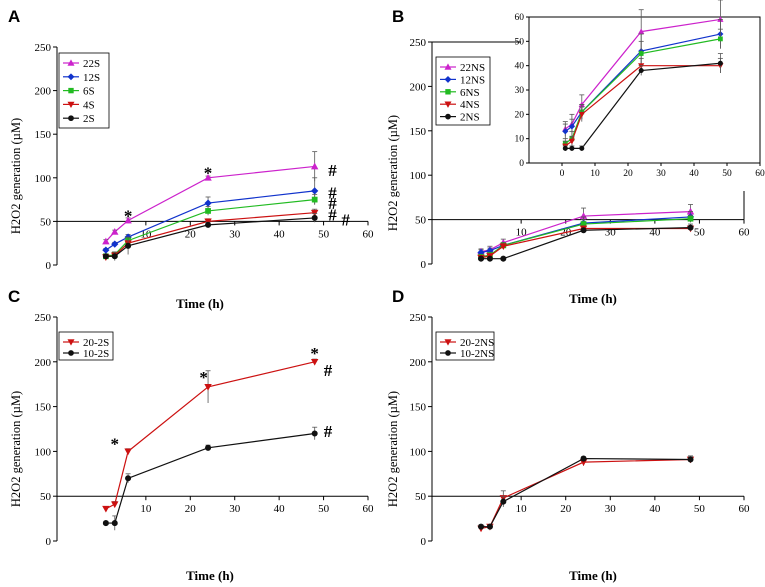 Image resolution: width=765 pixels, height=587 pixels. What do you see at coordinates (640, 89) in the screenshot?
I see `inset-chart: 0 10 20 30 40 50 60 0 10 20 30 40 50 60` at bounding box center [640, 89].